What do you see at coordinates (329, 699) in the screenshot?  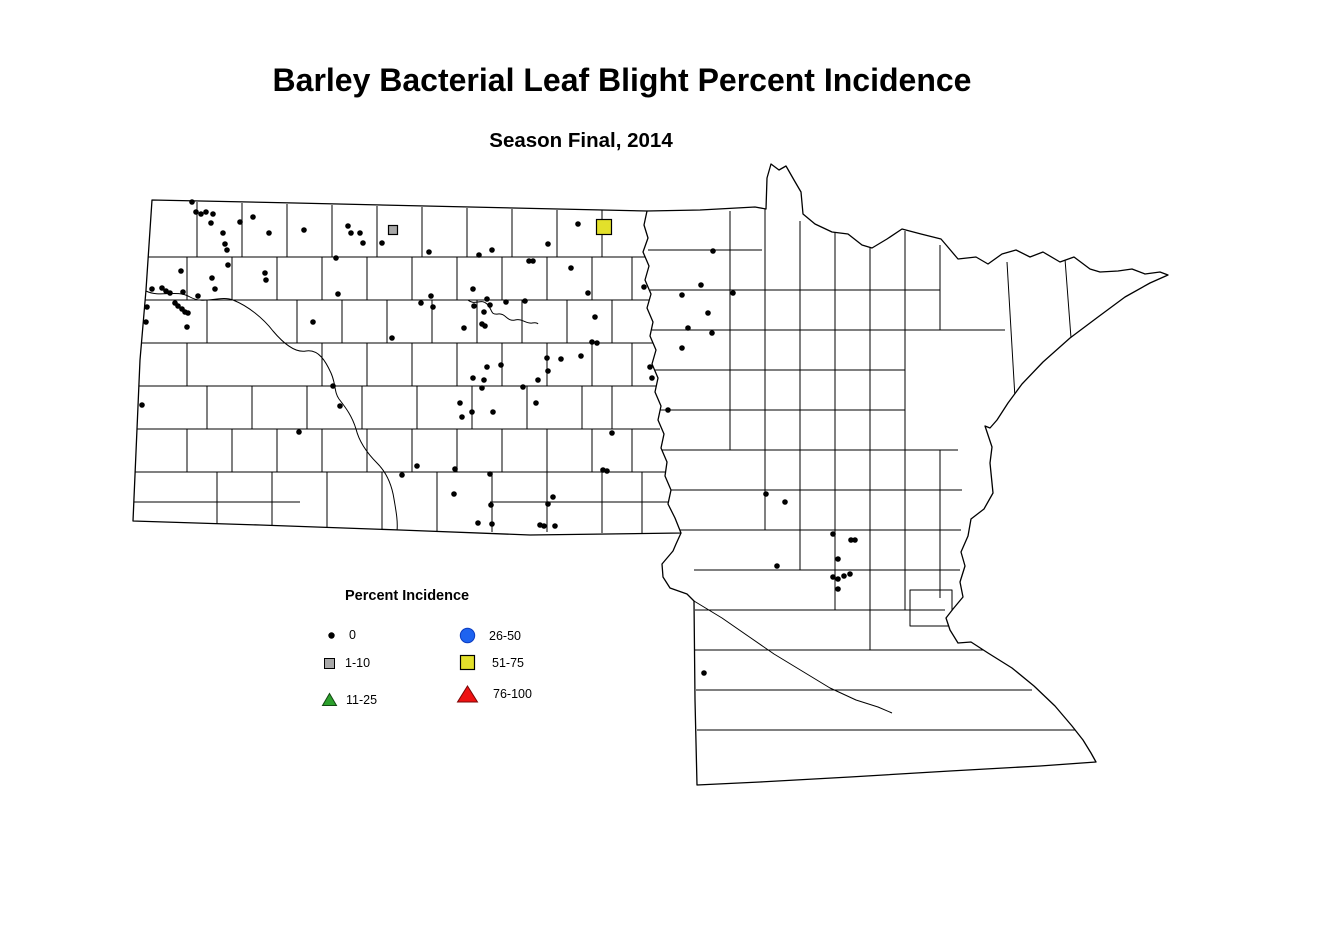 I see `green-triangle-icon` at bounding box center [329, 699].